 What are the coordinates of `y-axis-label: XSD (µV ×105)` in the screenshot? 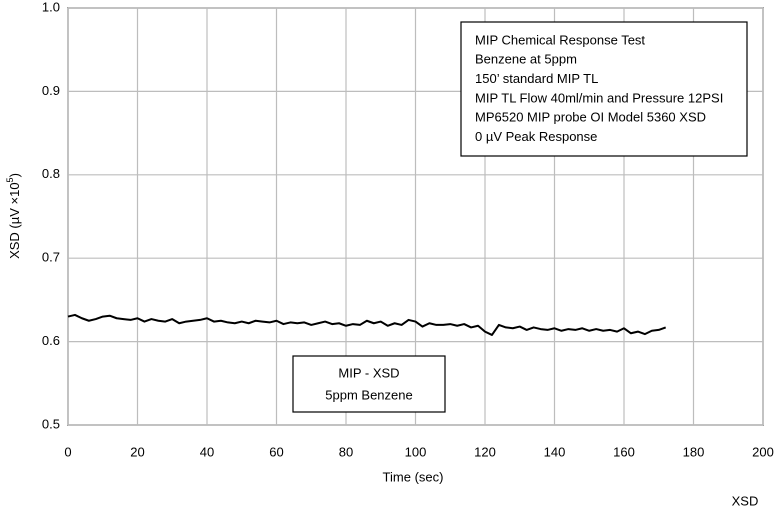 It's located at (13, 216).